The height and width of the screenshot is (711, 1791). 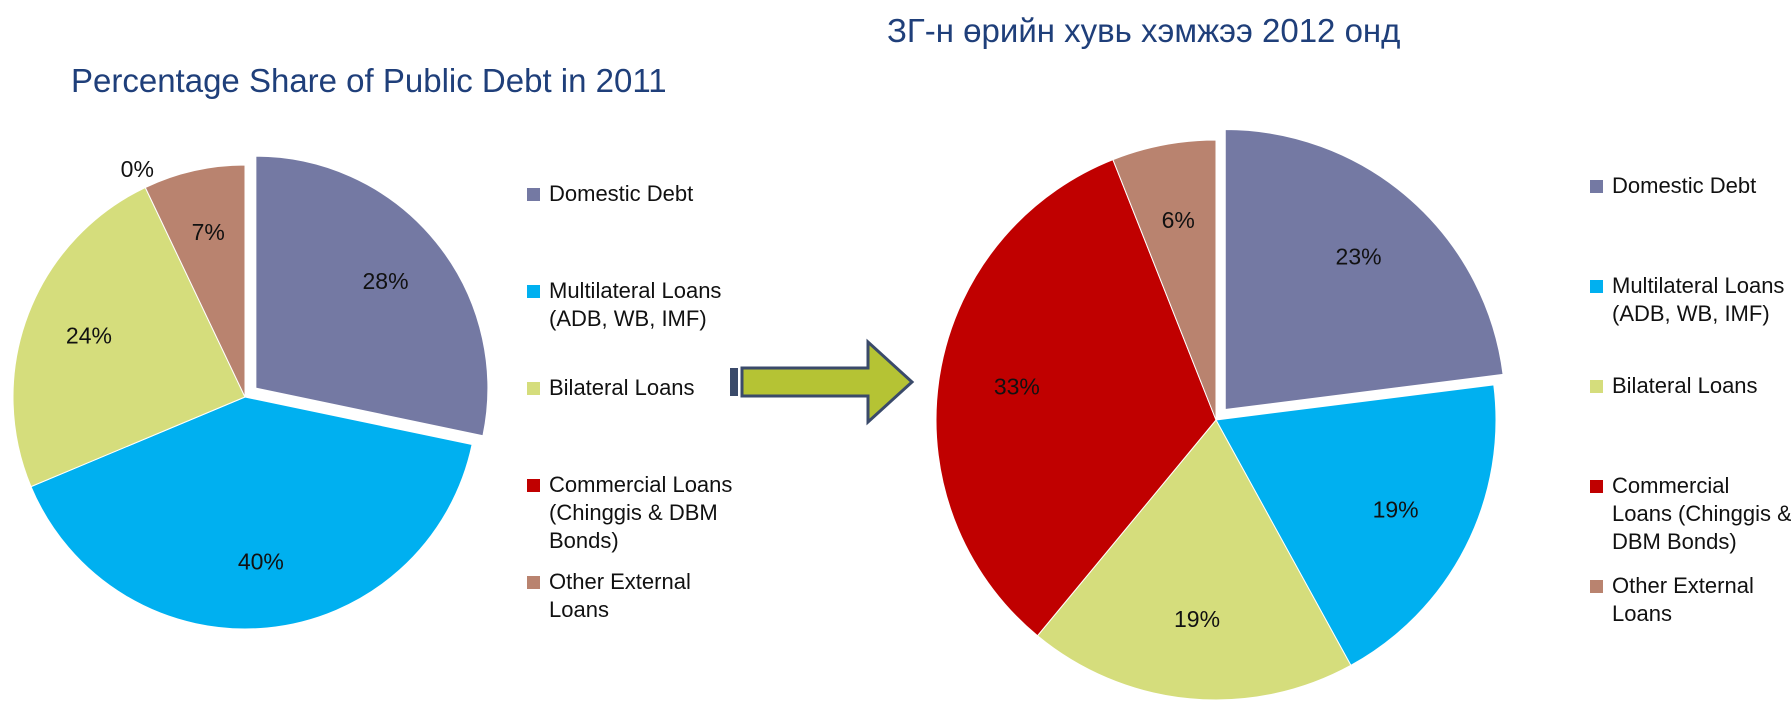 What do you see at coordinates (1178, 220) in the screenshot?
I see `data-label: 6%` at bounding box center [1178, 220].